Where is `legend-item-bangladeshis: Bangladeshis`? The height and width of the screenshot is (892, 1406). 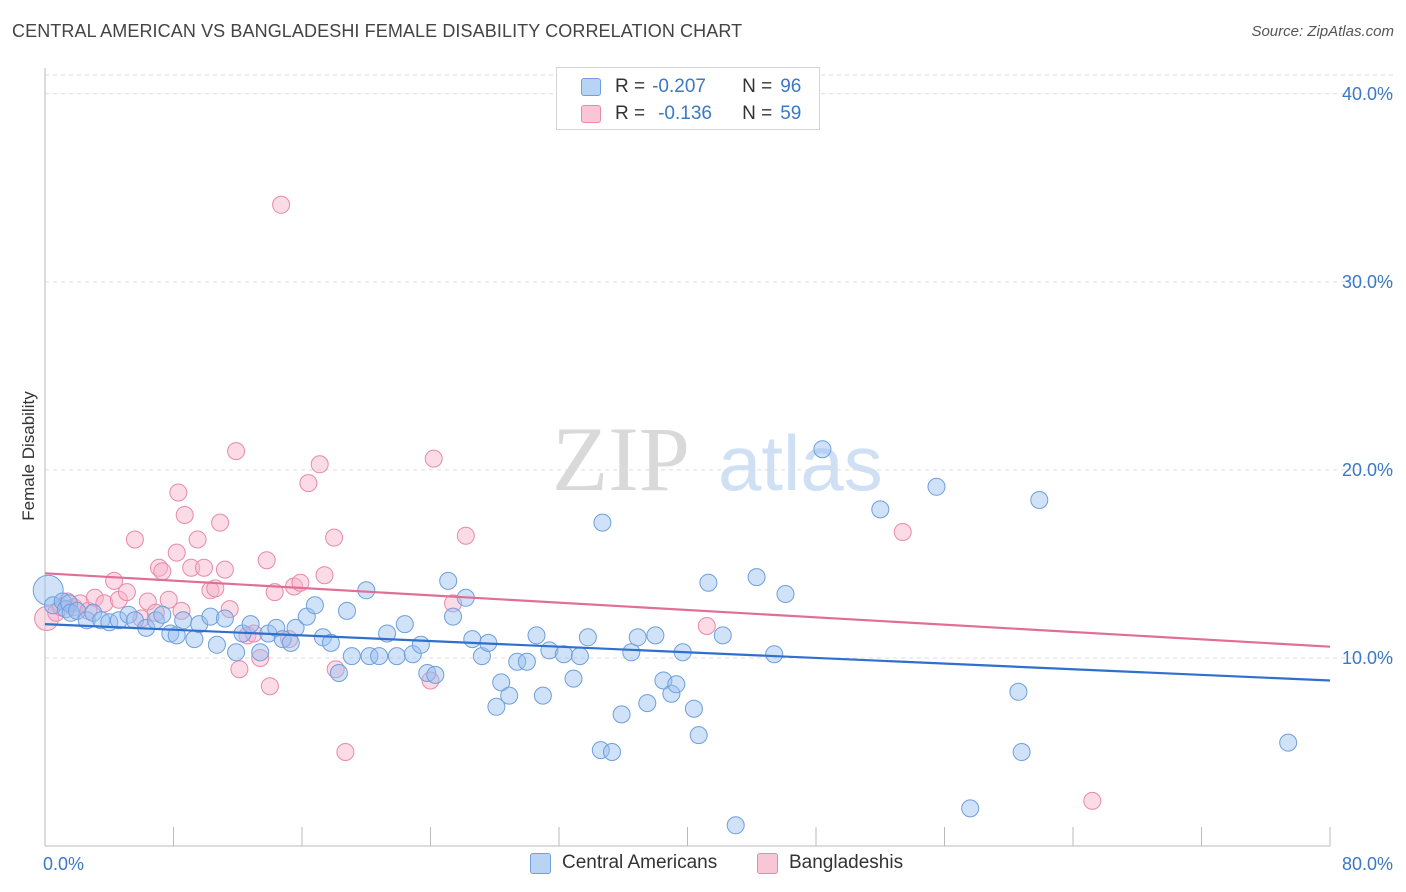 legend-item-bangladeshis: Bangladeshis is located at coordinates (830, 863).